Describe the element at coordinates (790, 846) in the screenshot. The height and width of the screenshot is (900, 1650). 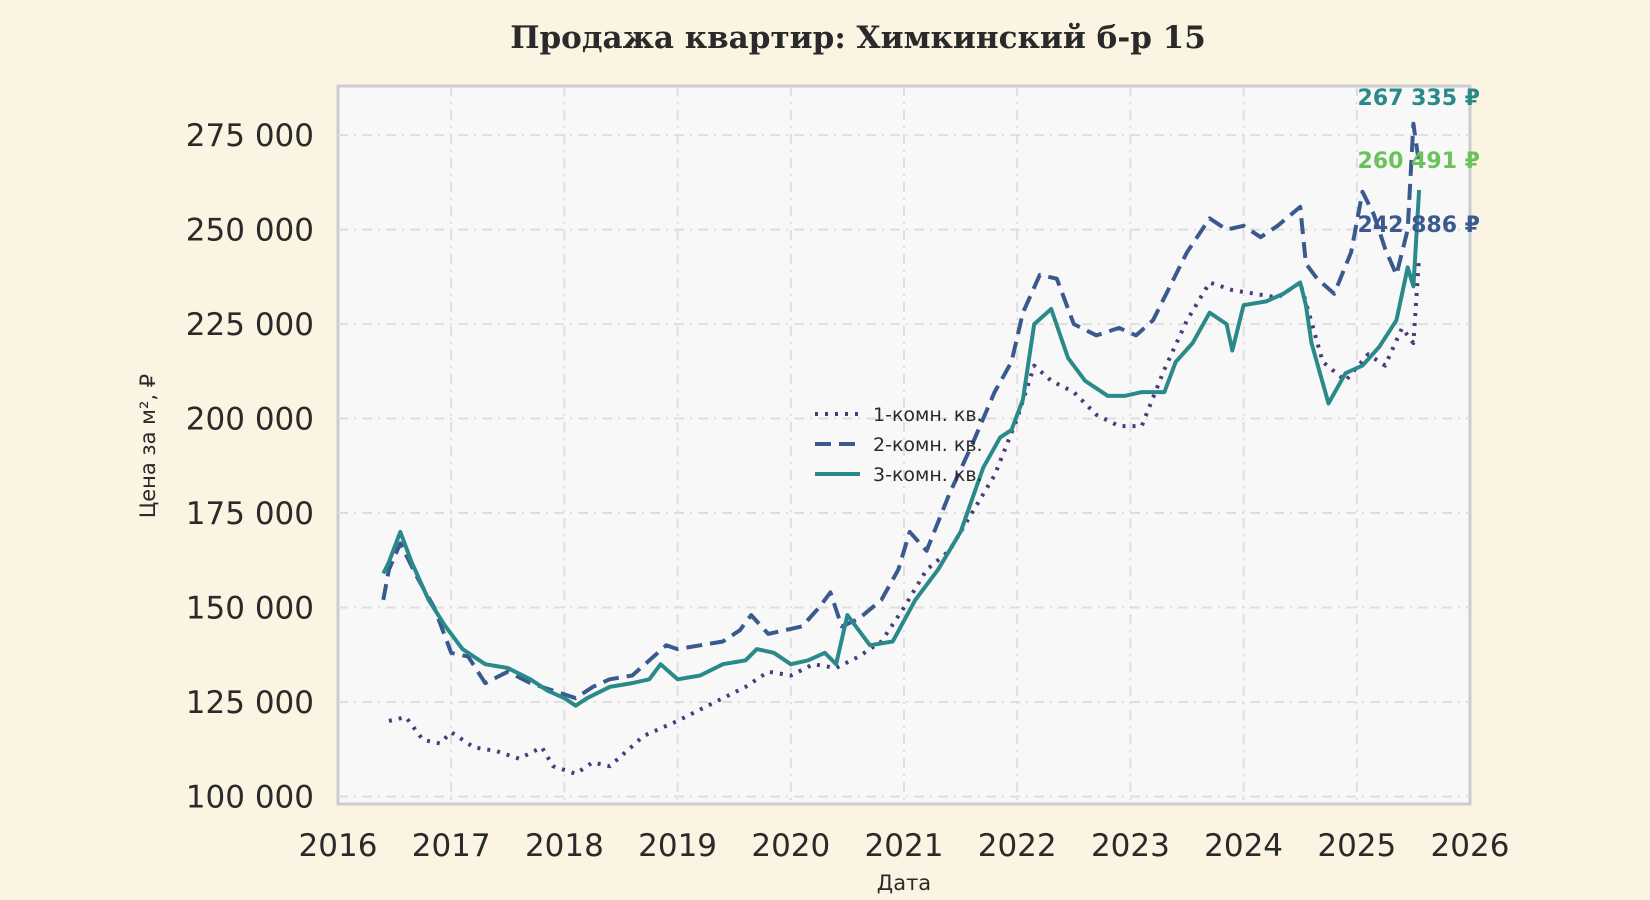
I see `x-tick-label: 2020` at that location.